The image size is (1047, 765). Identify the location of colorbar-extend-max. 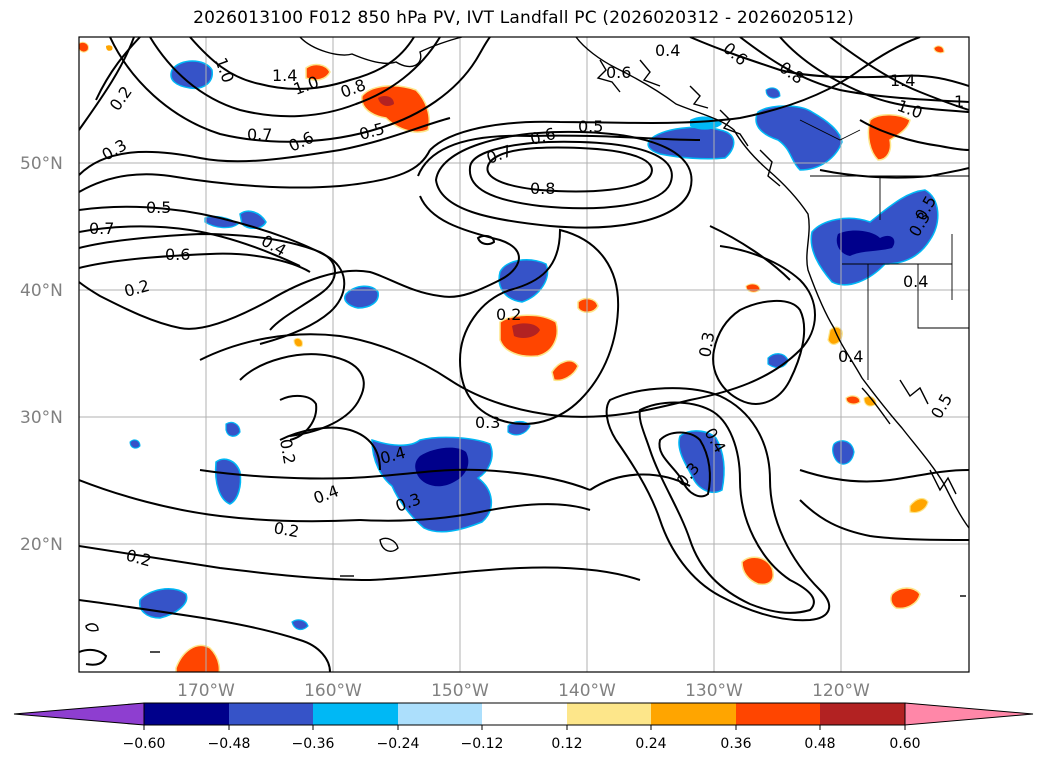
(969, 714).